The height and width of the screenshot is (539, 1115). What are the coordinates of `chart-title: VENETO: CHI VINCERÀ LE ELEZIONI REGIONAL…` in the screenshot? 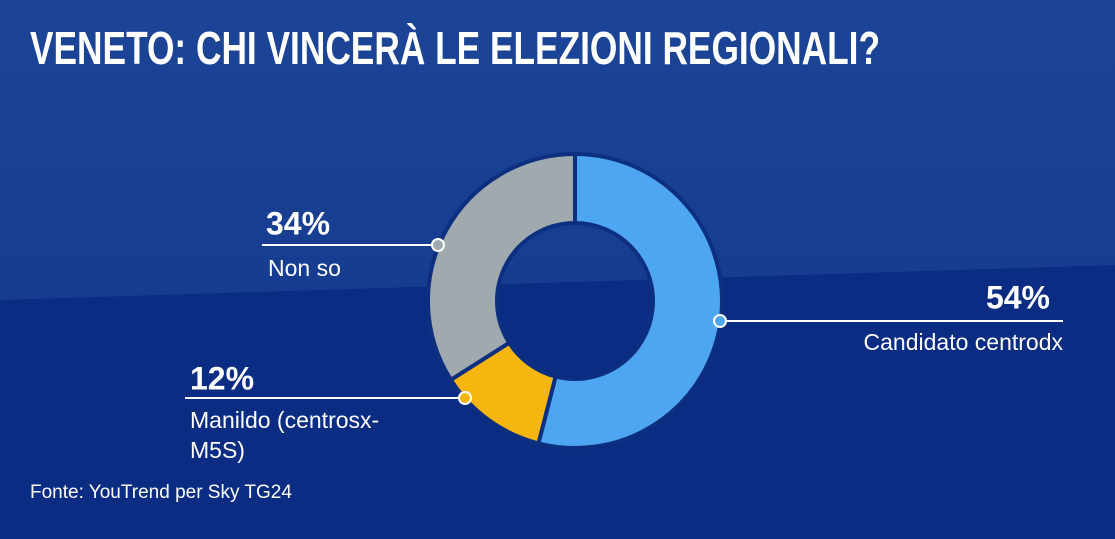 It's located at (455, 48).